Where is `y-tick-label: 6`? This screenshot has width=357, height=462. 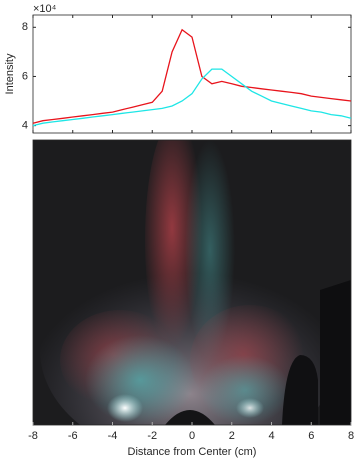
y-tick-label: 6 is located at coordinates (25, 76).